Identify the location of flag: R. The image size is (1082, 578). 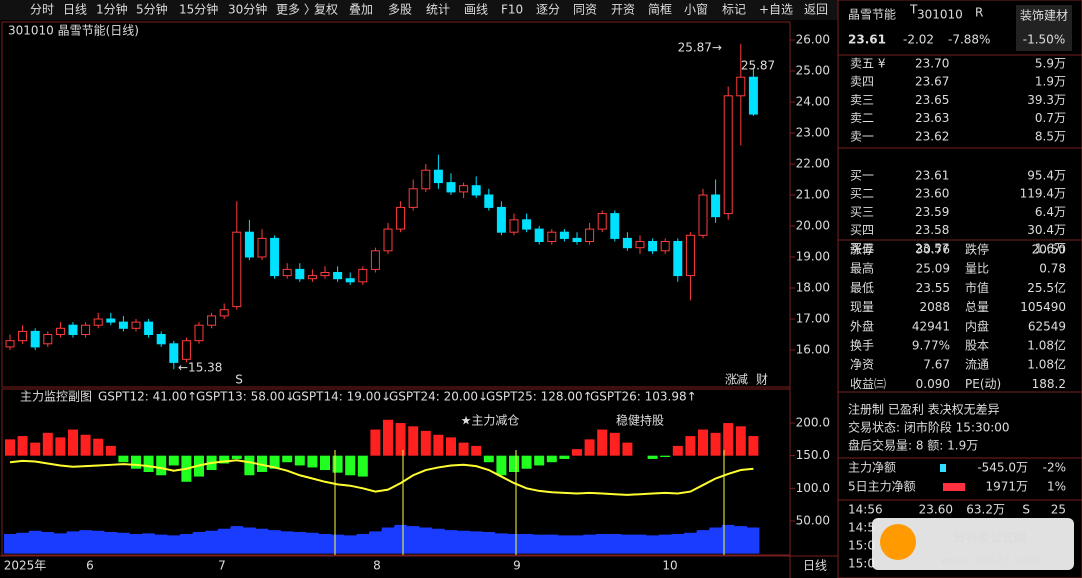
(979, 13).